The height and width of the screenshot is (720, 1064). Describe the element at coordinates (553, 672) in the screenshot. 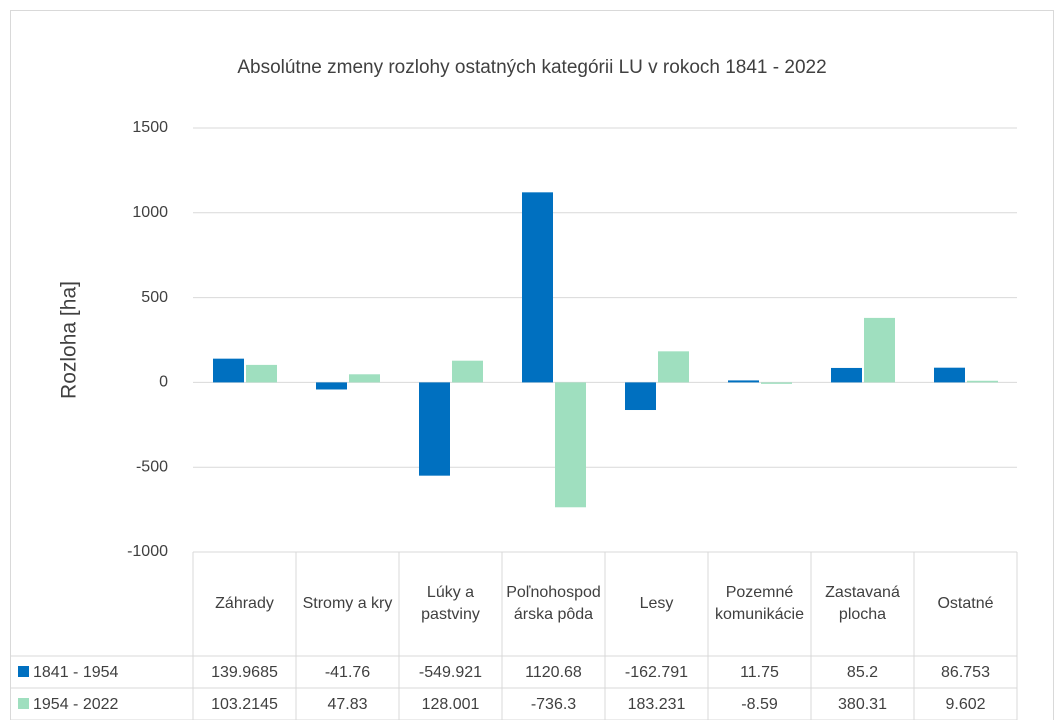

I see `table-value: 1120.68` at that location.